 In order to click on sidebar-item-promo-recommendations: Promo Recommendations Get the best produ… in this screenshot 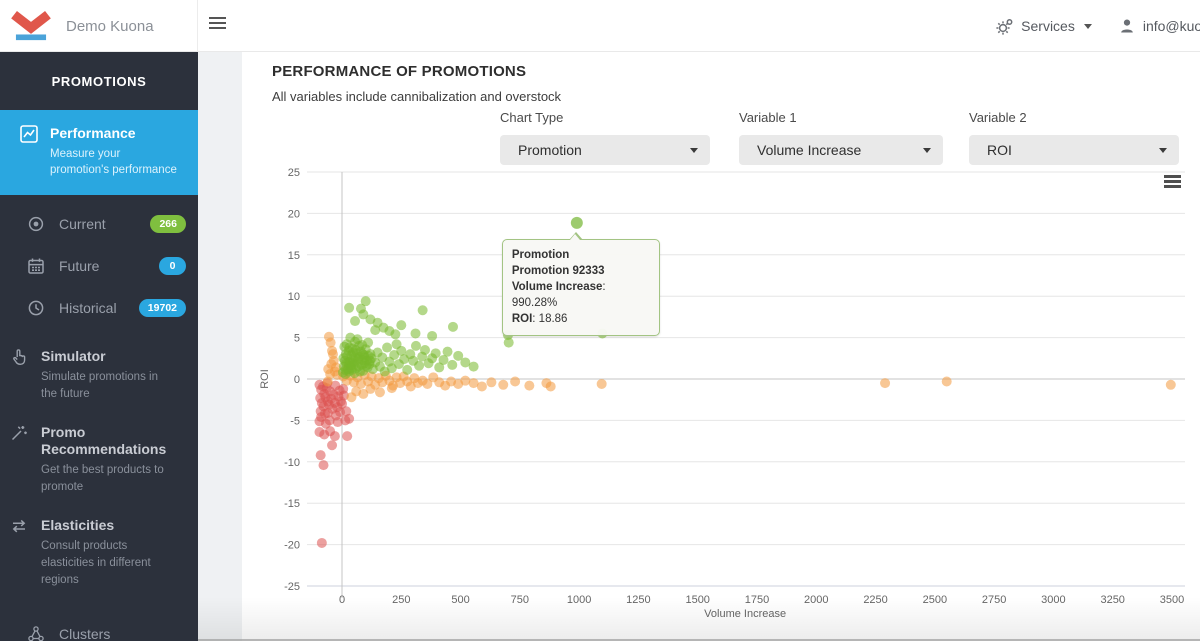, I will do `click(99, 451)`.